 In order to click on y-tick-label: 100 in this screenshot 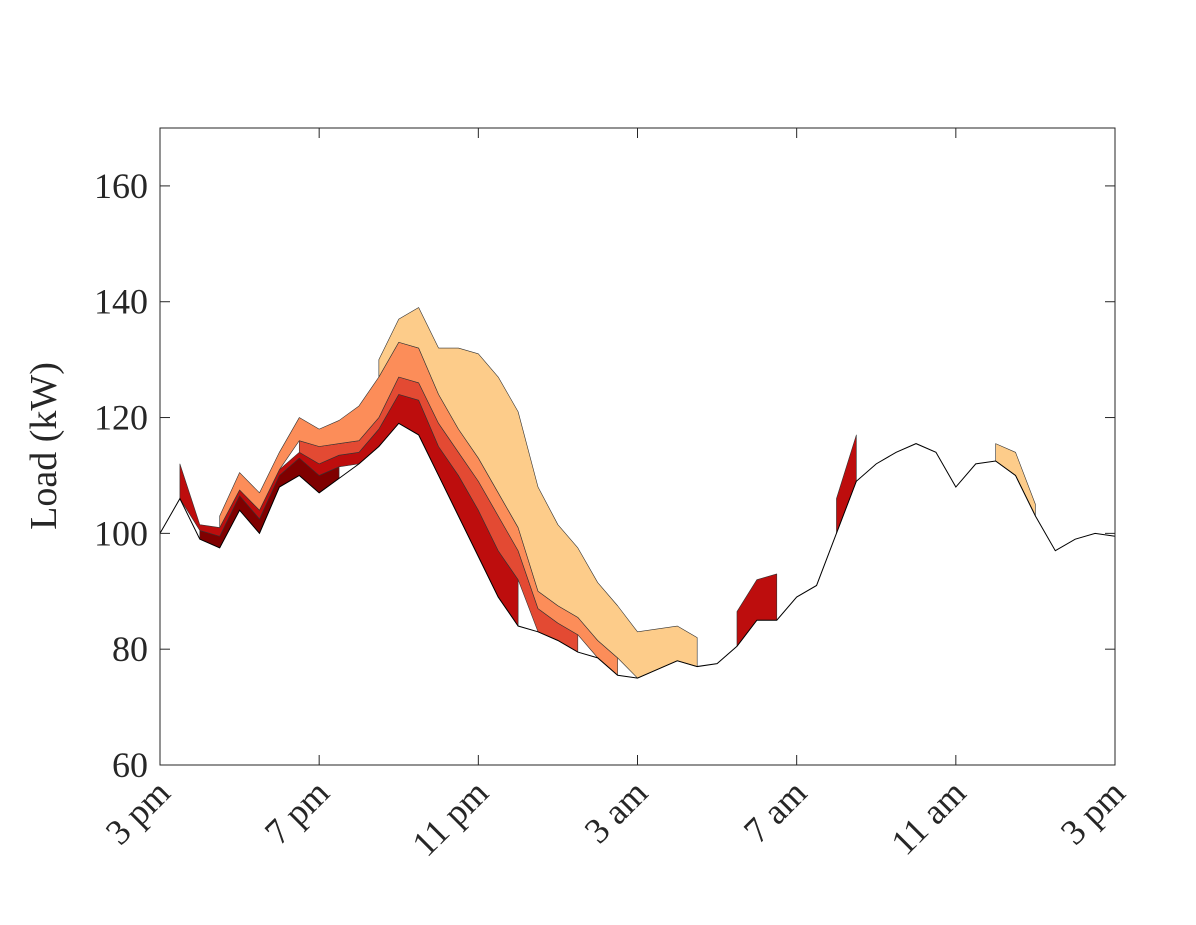, I will do `click(121, 533)`.